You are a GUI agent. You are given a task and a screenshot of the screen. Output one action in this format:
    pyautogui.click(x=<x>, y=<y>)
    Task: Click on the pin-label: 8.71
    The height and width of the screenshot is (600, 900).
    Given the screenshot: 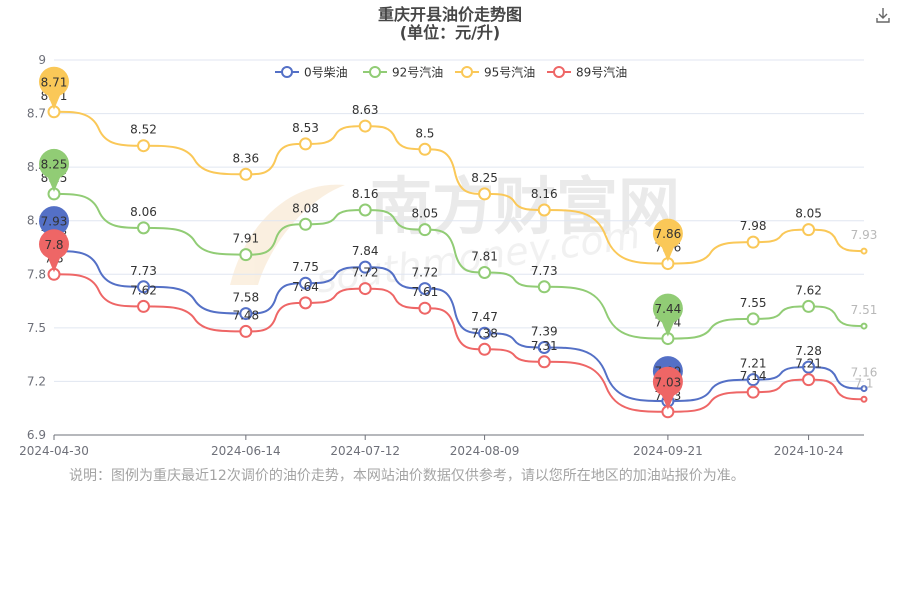 What is the action you would take?
    pyautogui.click(x=54, y=82)
    